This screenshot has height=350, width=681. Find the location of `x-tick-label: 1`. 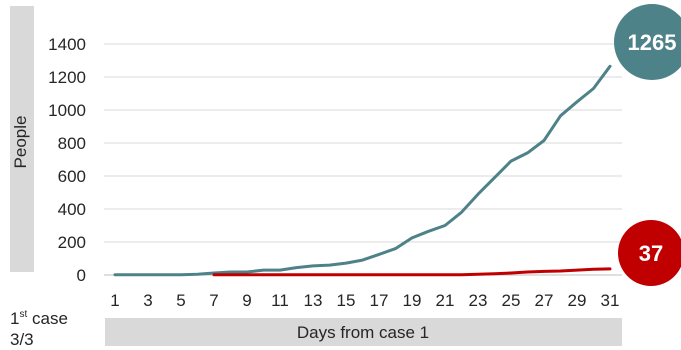

x-tick-label: 1 is located at coordinates (114, 300).